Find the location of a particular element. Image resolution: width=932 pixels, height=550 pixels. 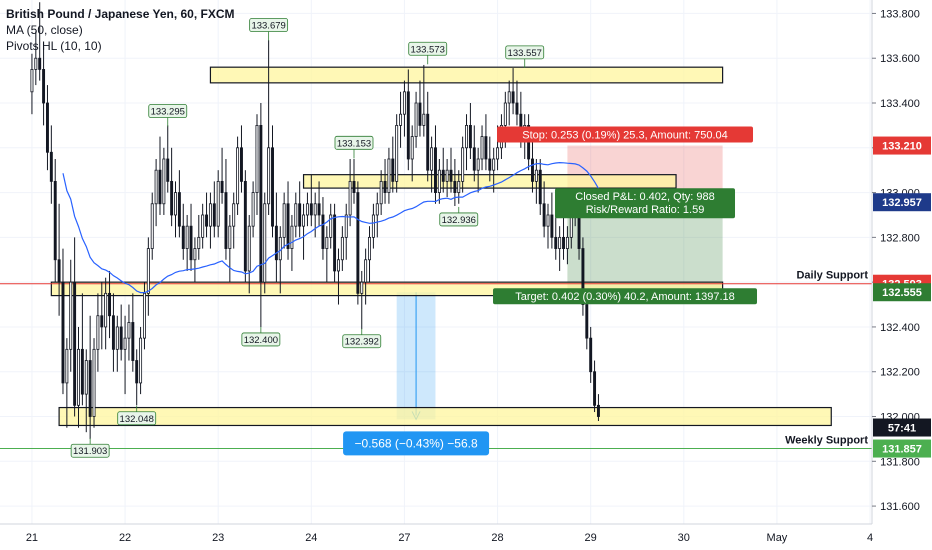

price-badge-label: 132.555 is located at coordinates (902, 293).